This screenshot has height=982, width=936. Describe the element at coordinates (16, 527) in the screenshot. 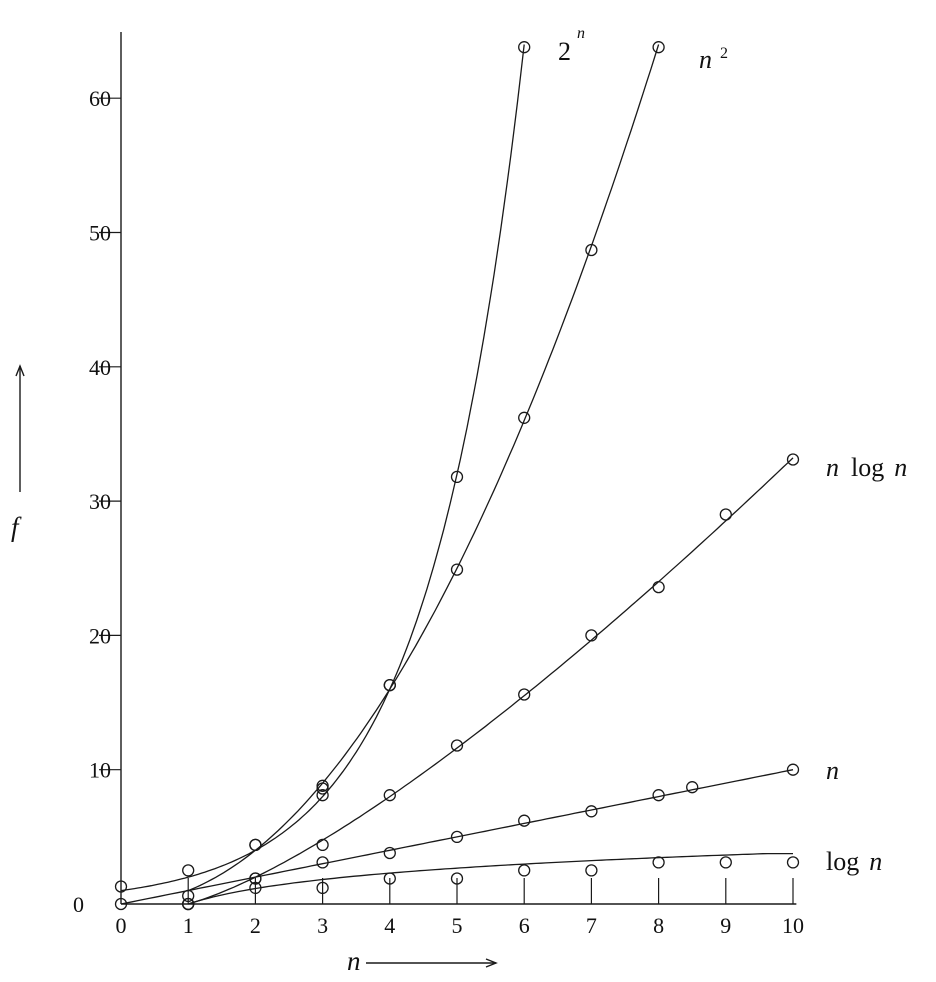

I see `y-axis-title: f` at that location.